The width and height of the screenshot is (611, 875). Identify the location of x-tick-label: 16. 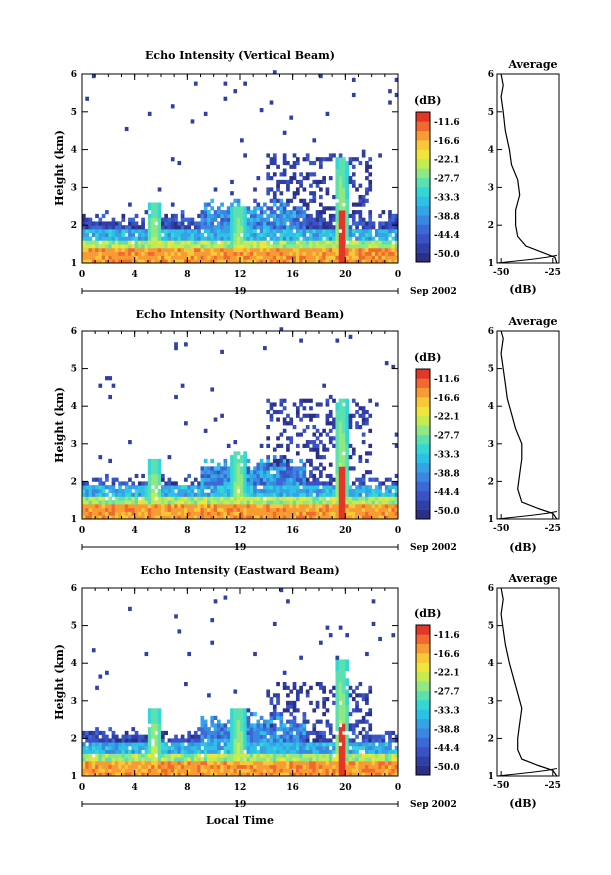
(292, 275).